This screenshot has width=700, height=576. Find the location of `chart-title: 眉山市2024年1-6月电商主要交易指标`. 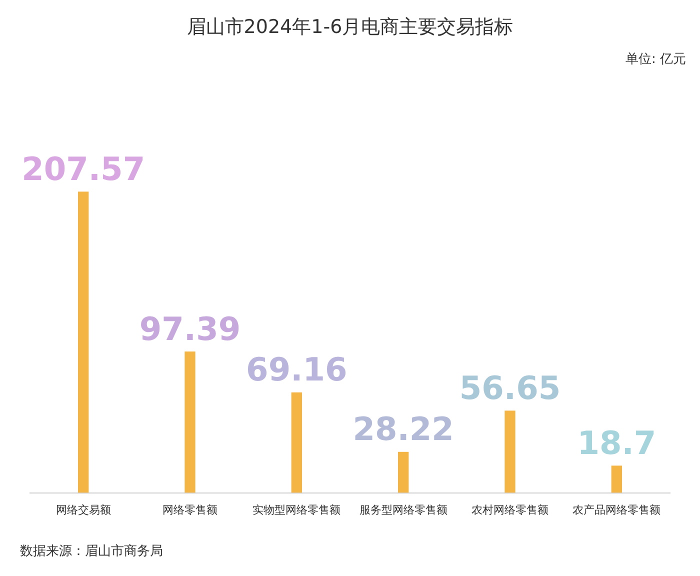

chart-title: 眉山市2024年1-6月电商主要交易指标 is located at coordinates (350, 27).